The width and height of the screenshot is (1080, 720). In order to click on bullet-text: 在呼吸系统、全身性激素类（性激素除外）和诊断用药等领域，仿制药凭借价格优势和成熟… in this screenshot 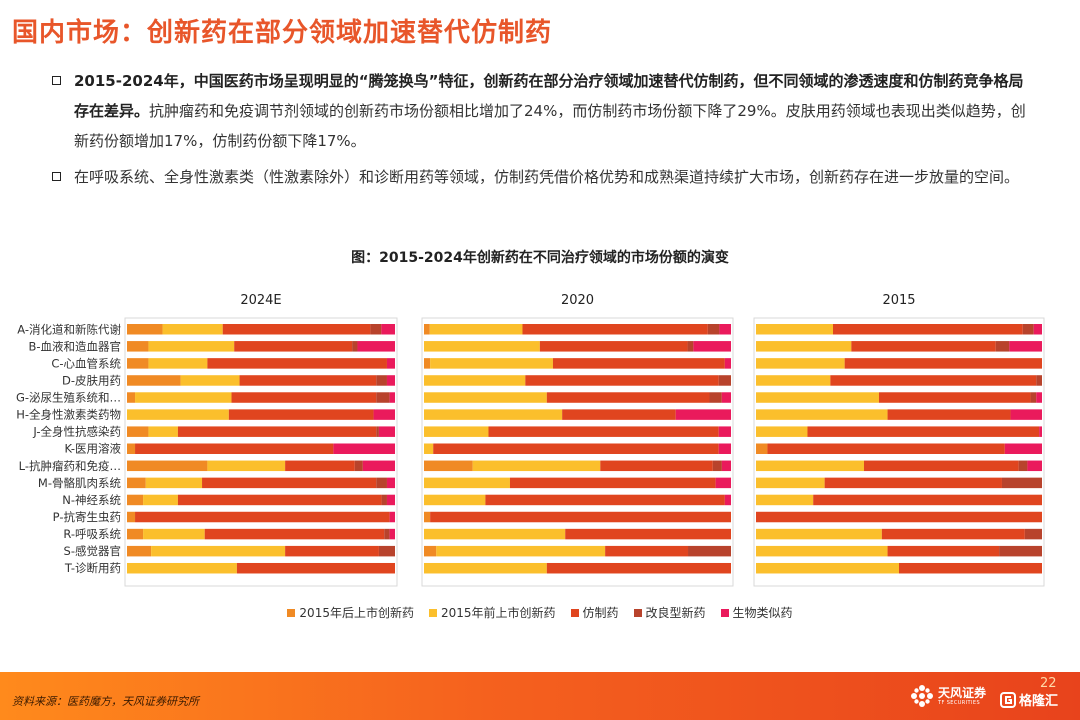, I will do `click(547, 177)`.